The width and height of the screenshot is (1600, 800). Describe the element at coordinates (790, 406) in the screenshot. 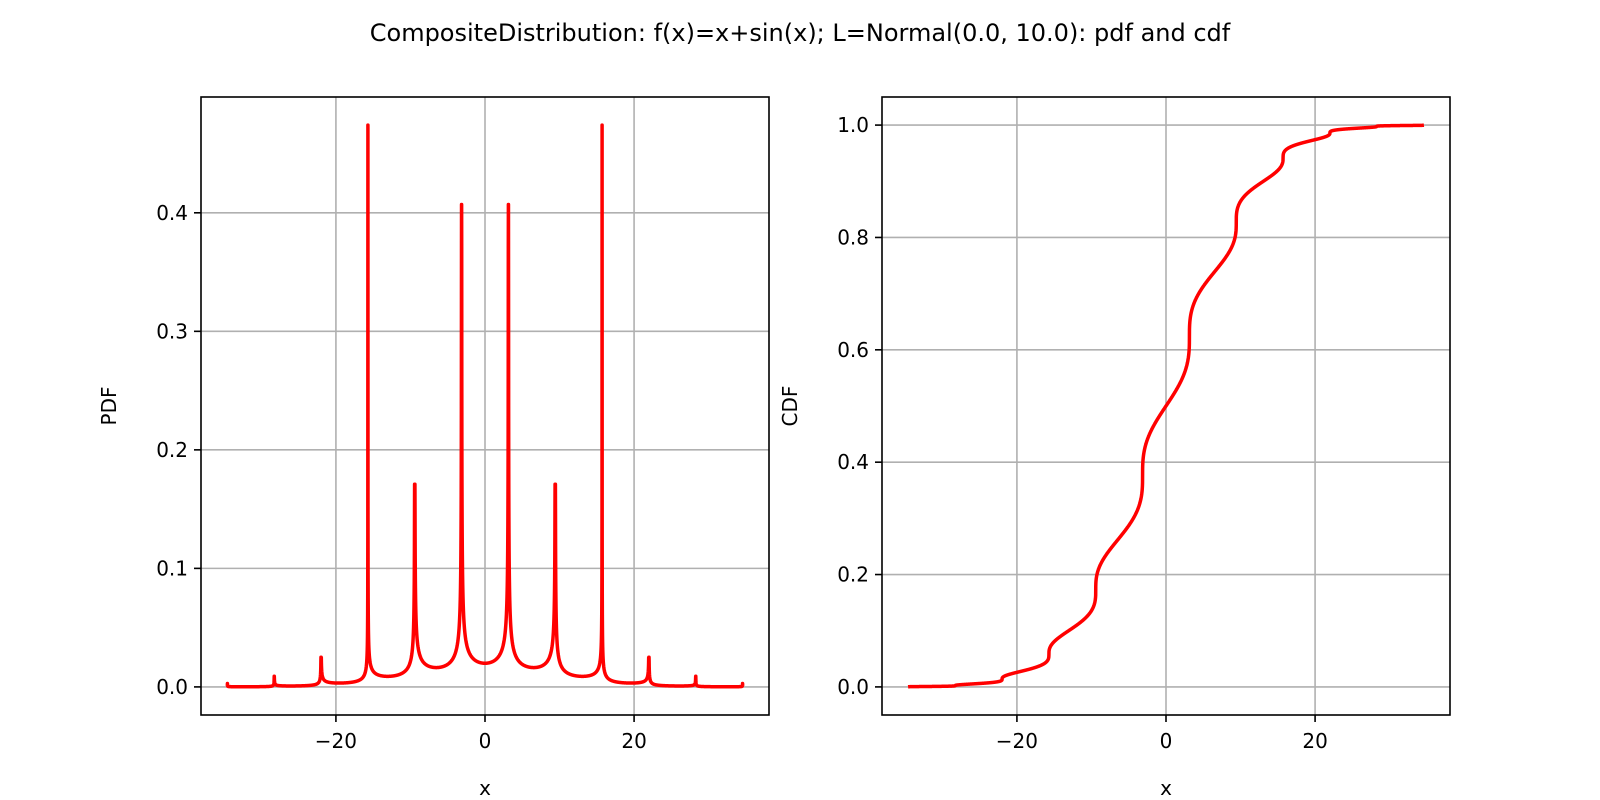

I see `cdf-y-axis-label: CDF` at that location.